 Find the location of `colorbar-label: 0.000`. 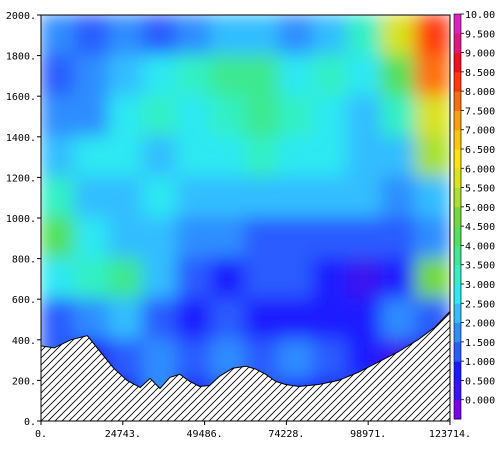

colorbar-label: 0.000 is located at coordinates (480, 401).